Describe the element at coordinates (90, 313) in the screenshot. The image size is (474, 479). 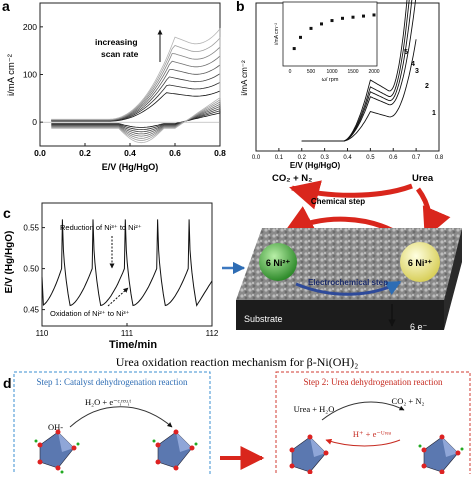
I see `panel-c-annotation-oxidation: Oxidation of Ni²⁺ to Ni³⁺` at that location.